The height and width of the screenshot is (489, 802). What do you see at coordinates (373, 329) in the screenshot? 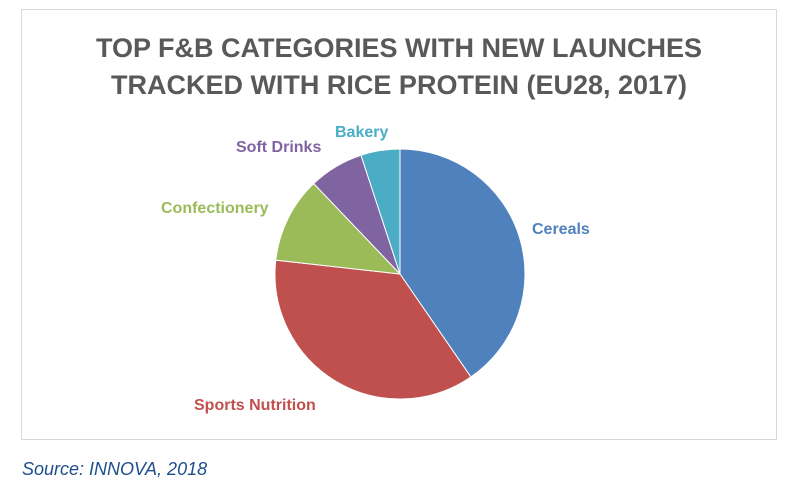
I see `pie-slice-sports-nutrition` at bounding box center [373, 329].